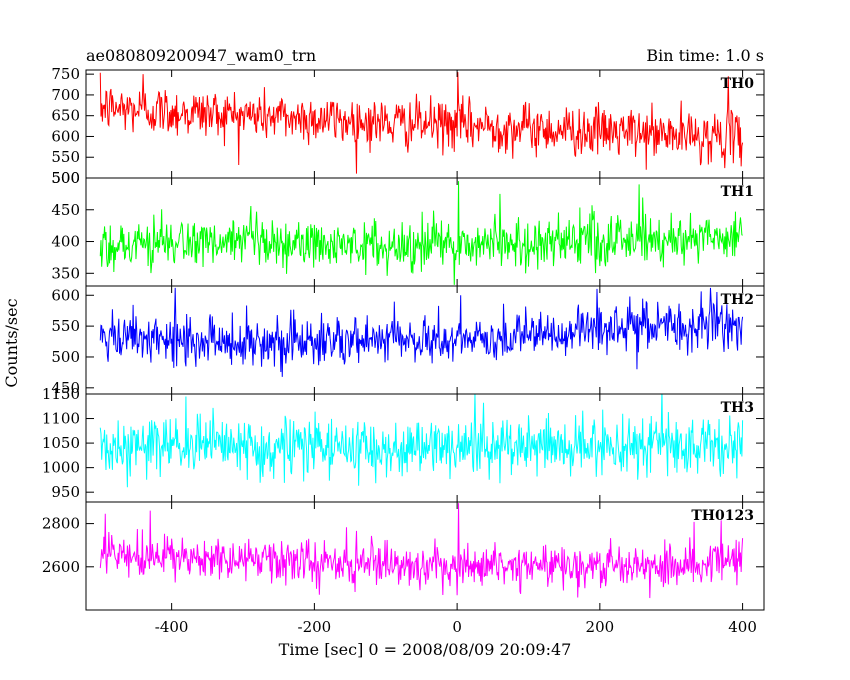  What do you see at coordinates (737, 408) in the screenshot?
I see `panel-label: TH3` at bounding box center [737, 408].